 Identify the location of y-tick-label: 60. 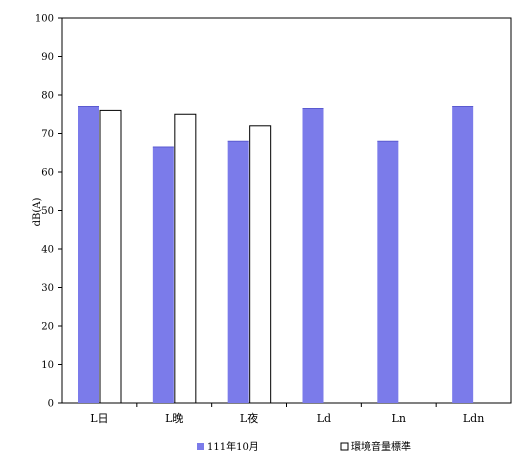
(47, 173).